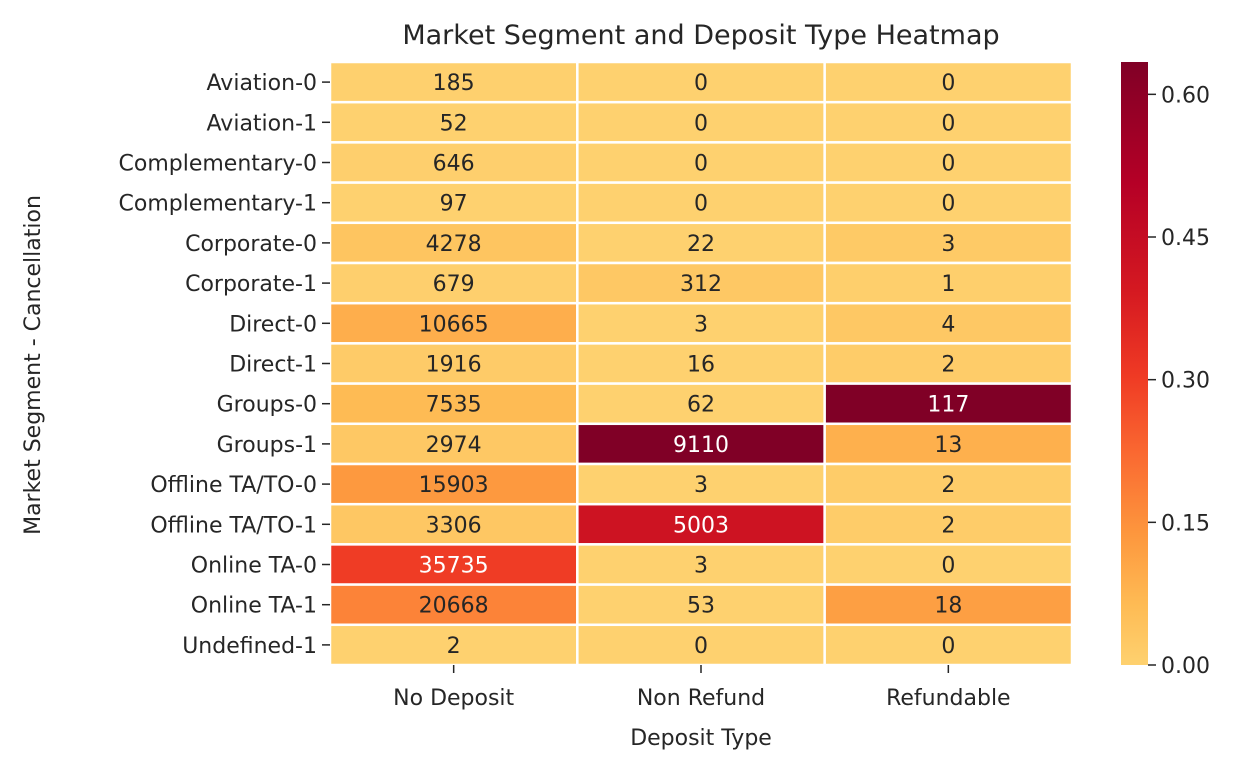 The width and height of the screenshot is (1251, 773). I want to click on colorbar-tick-label: 0.45, so click(1185, 238).